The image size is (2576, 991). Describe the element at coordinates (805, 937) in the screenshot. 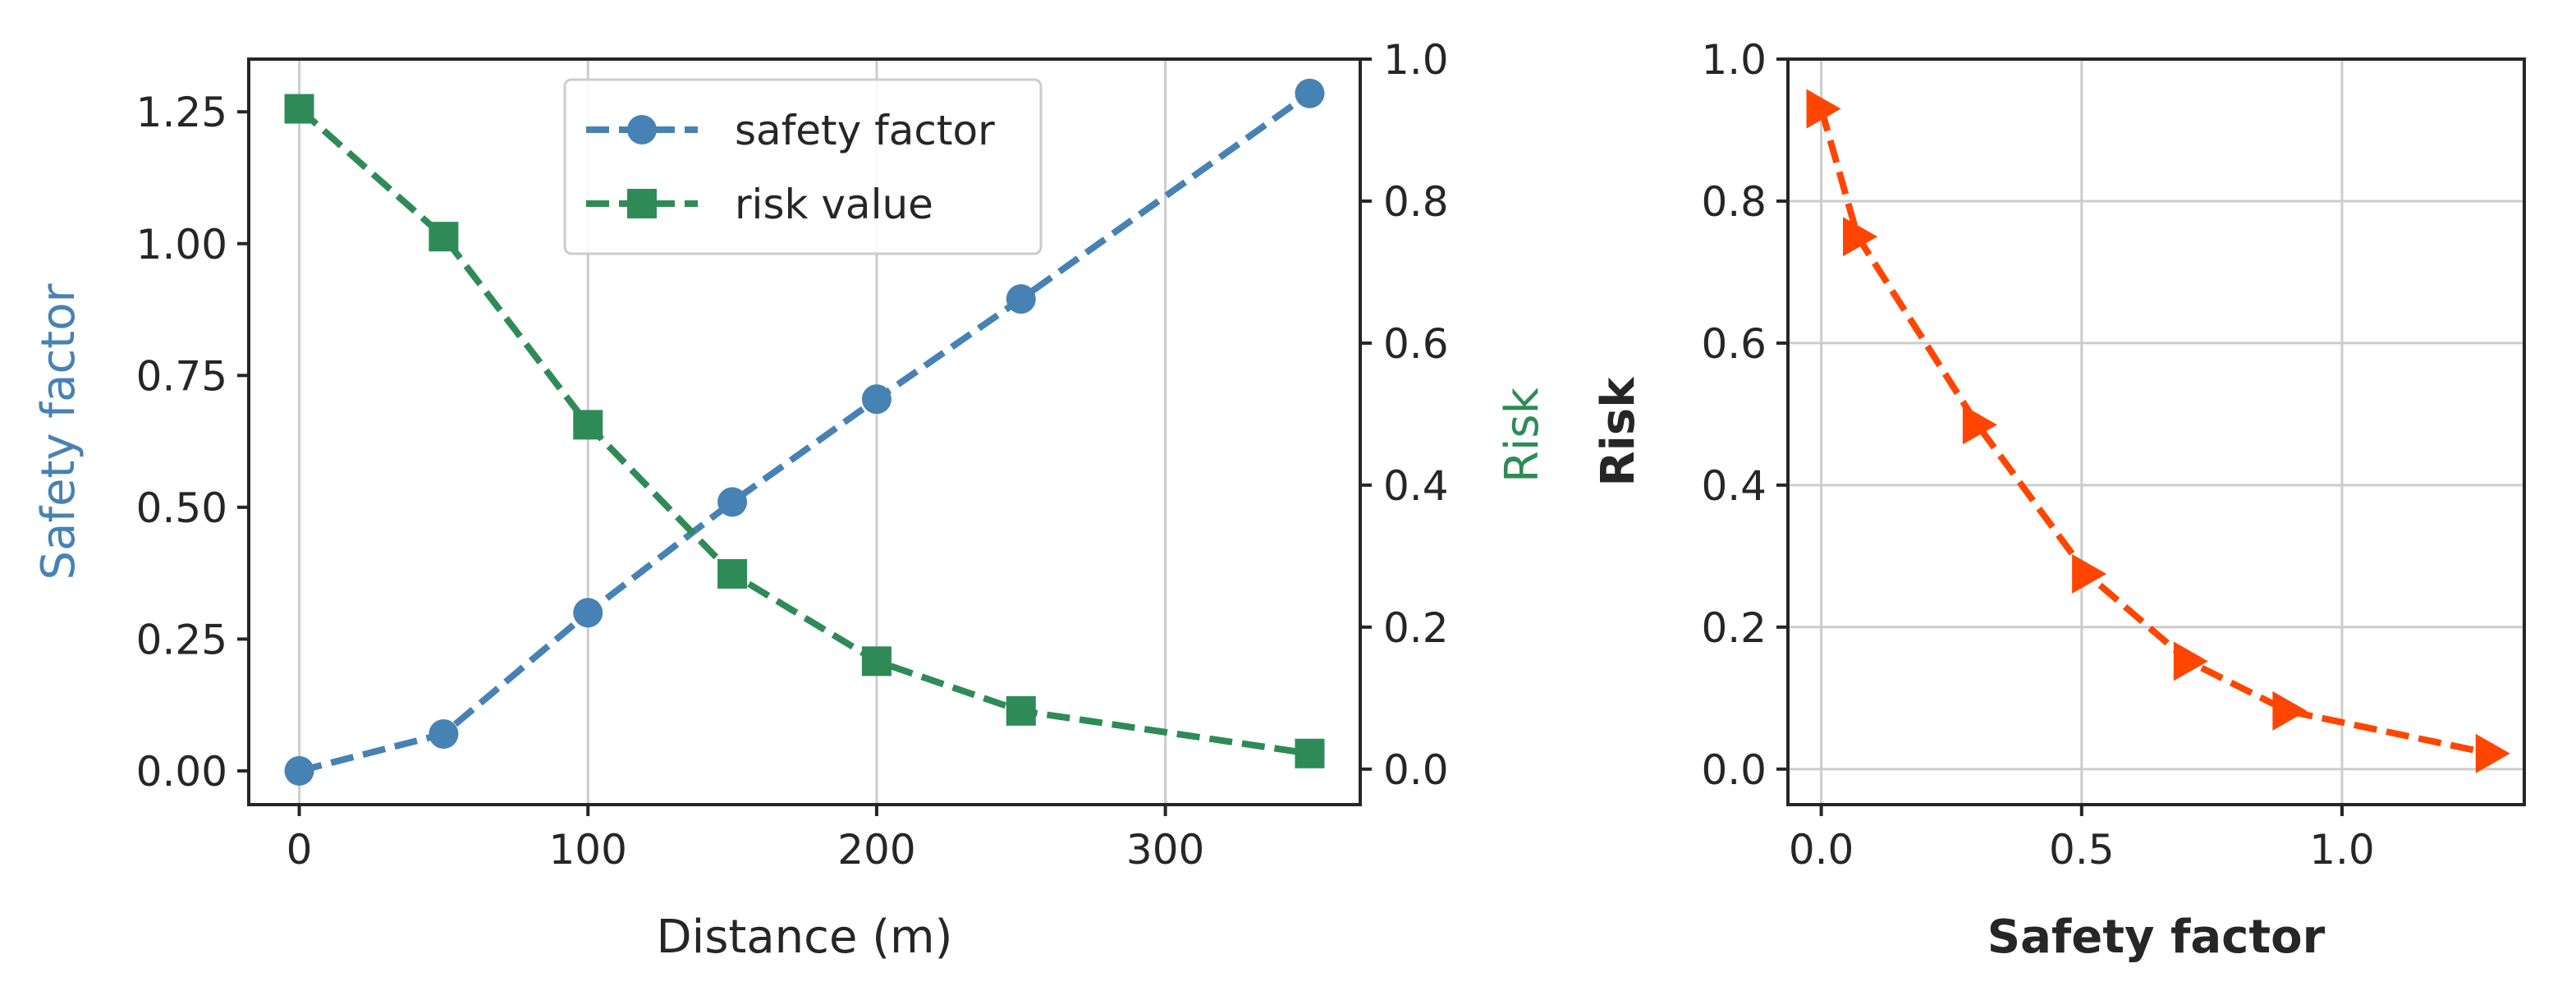

I see `x-axis-label: Distance (m)` at that location.